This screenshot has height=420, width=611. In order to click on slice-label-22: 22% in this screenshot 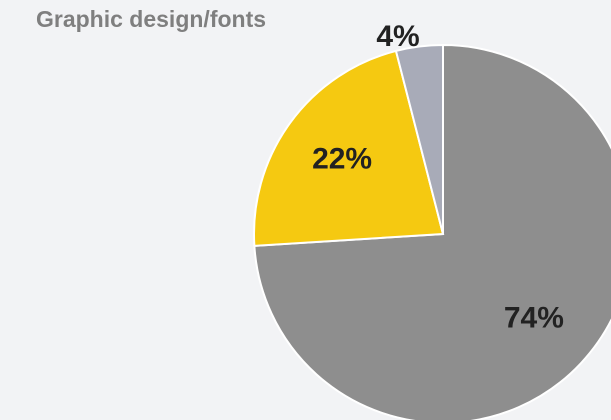, I will do `click(342, 159)`.